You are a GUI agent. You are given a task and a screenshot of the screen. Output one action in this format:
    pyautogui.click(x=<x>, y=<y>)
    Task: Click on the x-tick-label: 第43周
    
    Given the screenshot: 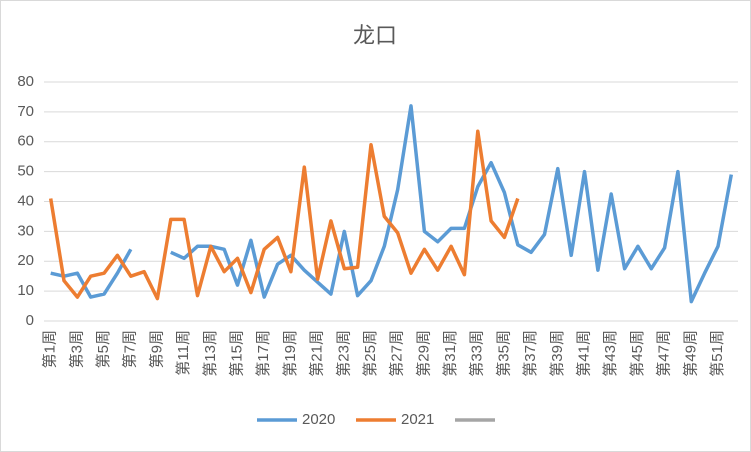 What is the action you would take?
    pyautogui.click(x=610, y=353)
    